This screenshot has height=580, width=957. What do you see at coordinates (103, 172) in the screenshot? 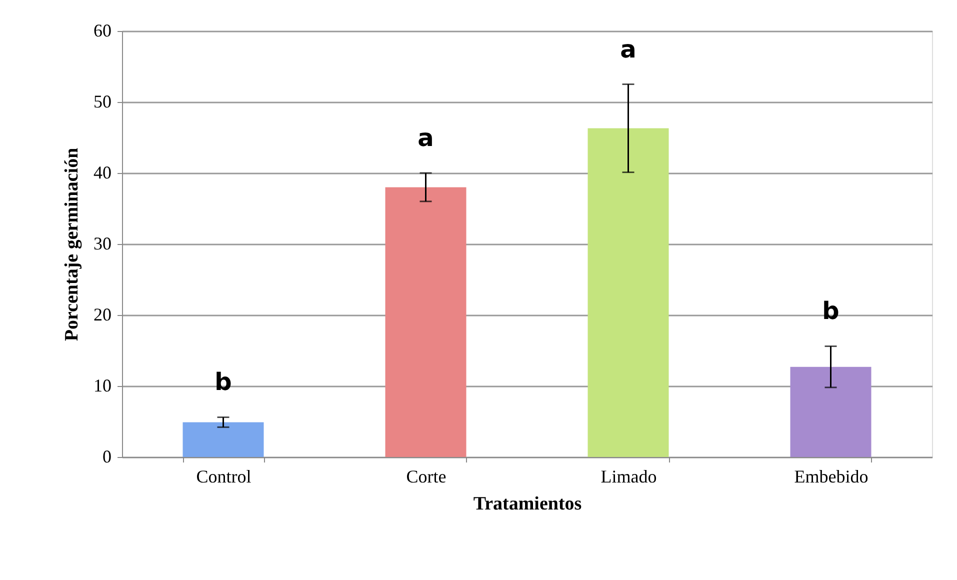
I see `y-tick-label: 40` at bounding box center [103, 172].